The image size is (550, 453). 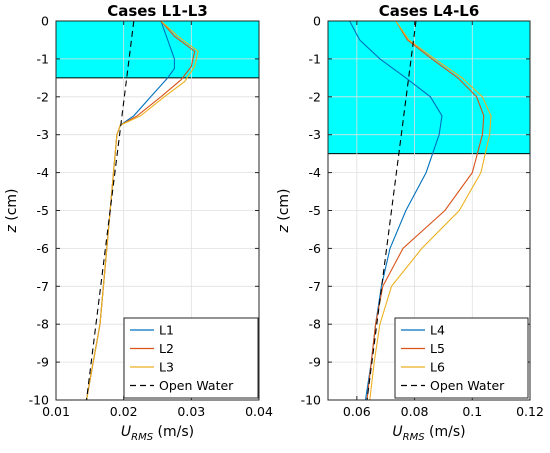 I want to click on legend-label: L3, so click(x=166, y=367).